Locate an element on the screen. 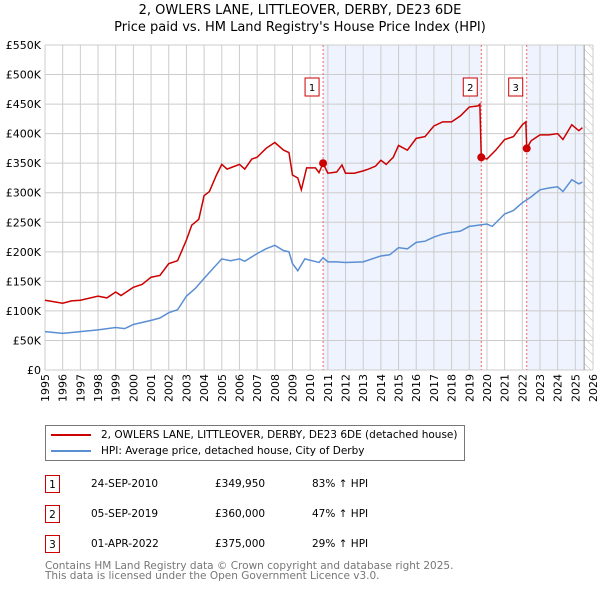 The width and height of the screenshot is (600, 590). y-tick-label: £450K is located at coordinates (24, 104).